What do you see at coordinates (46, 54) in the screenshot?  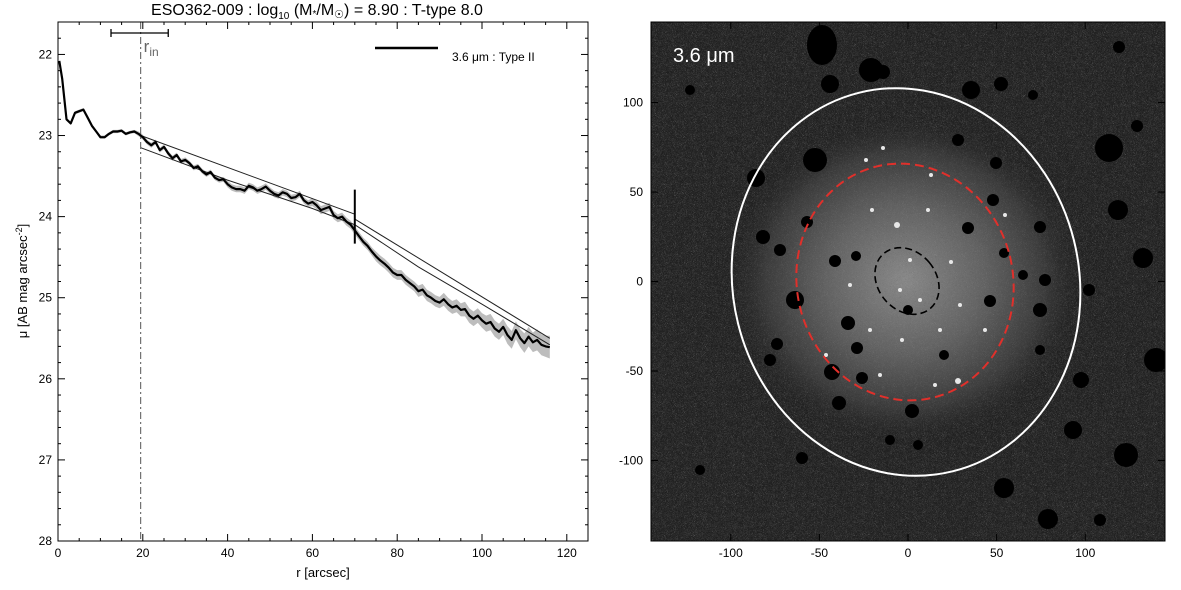 I see `y-tick-label: 22` at bounding box center [46, 54].